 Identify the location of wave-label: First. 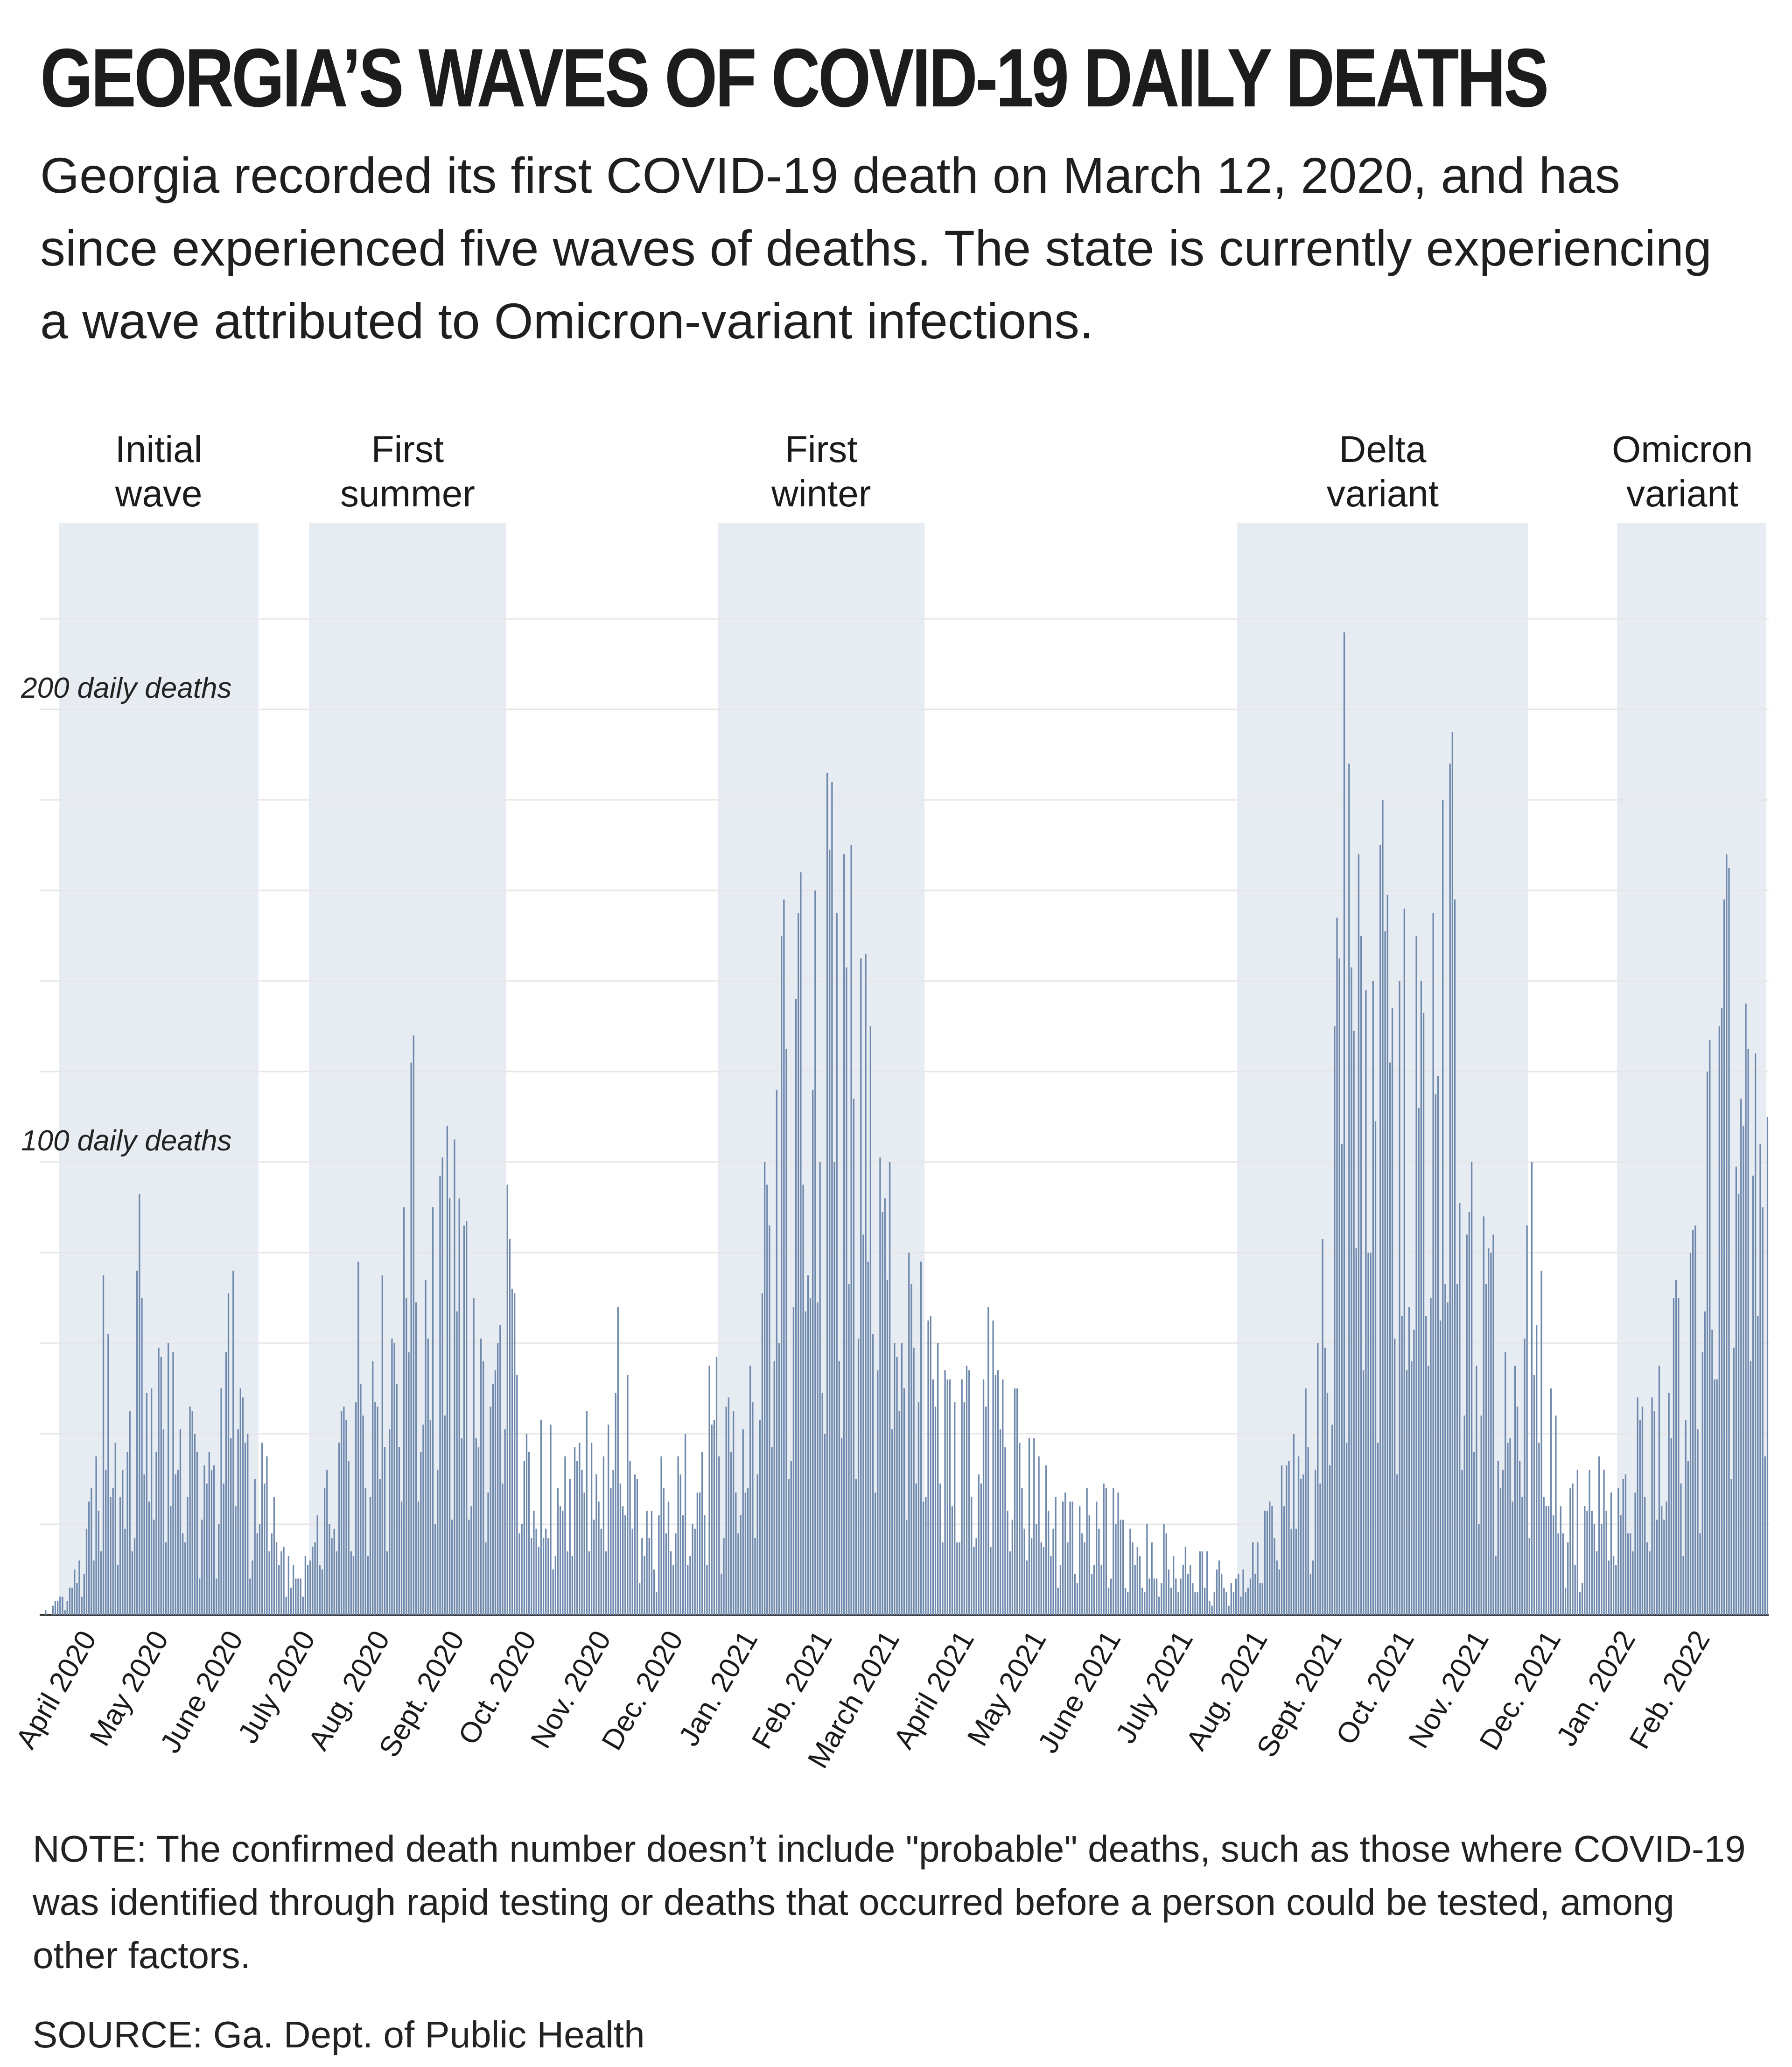
(821, 449).